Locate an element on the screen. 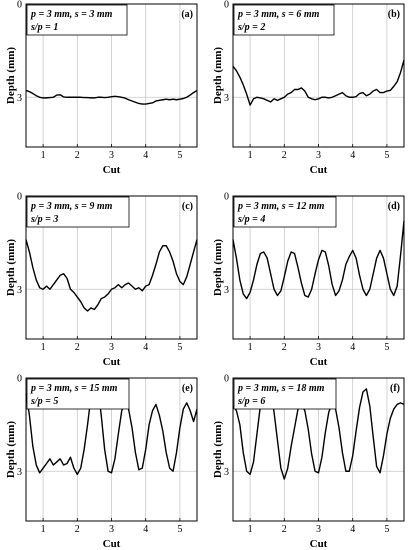 The height and width of the screenshot is (550, 416). info-line-spacing: p = 3 mm, s = 15 mm is located at coordinates (74, 388).